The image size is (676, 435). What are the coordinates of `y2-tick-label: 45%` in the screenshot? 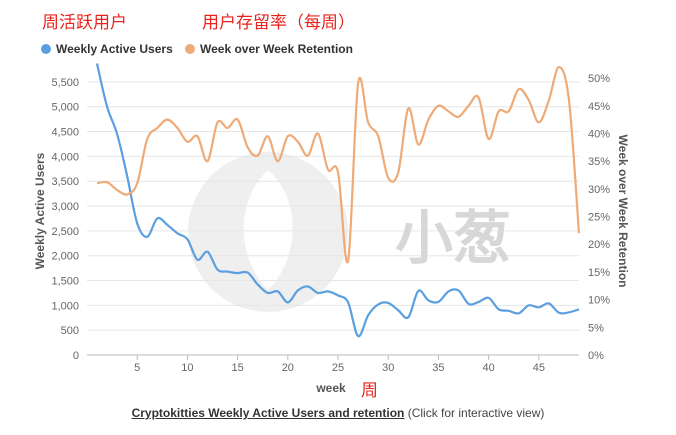 It's located at (599, 107).